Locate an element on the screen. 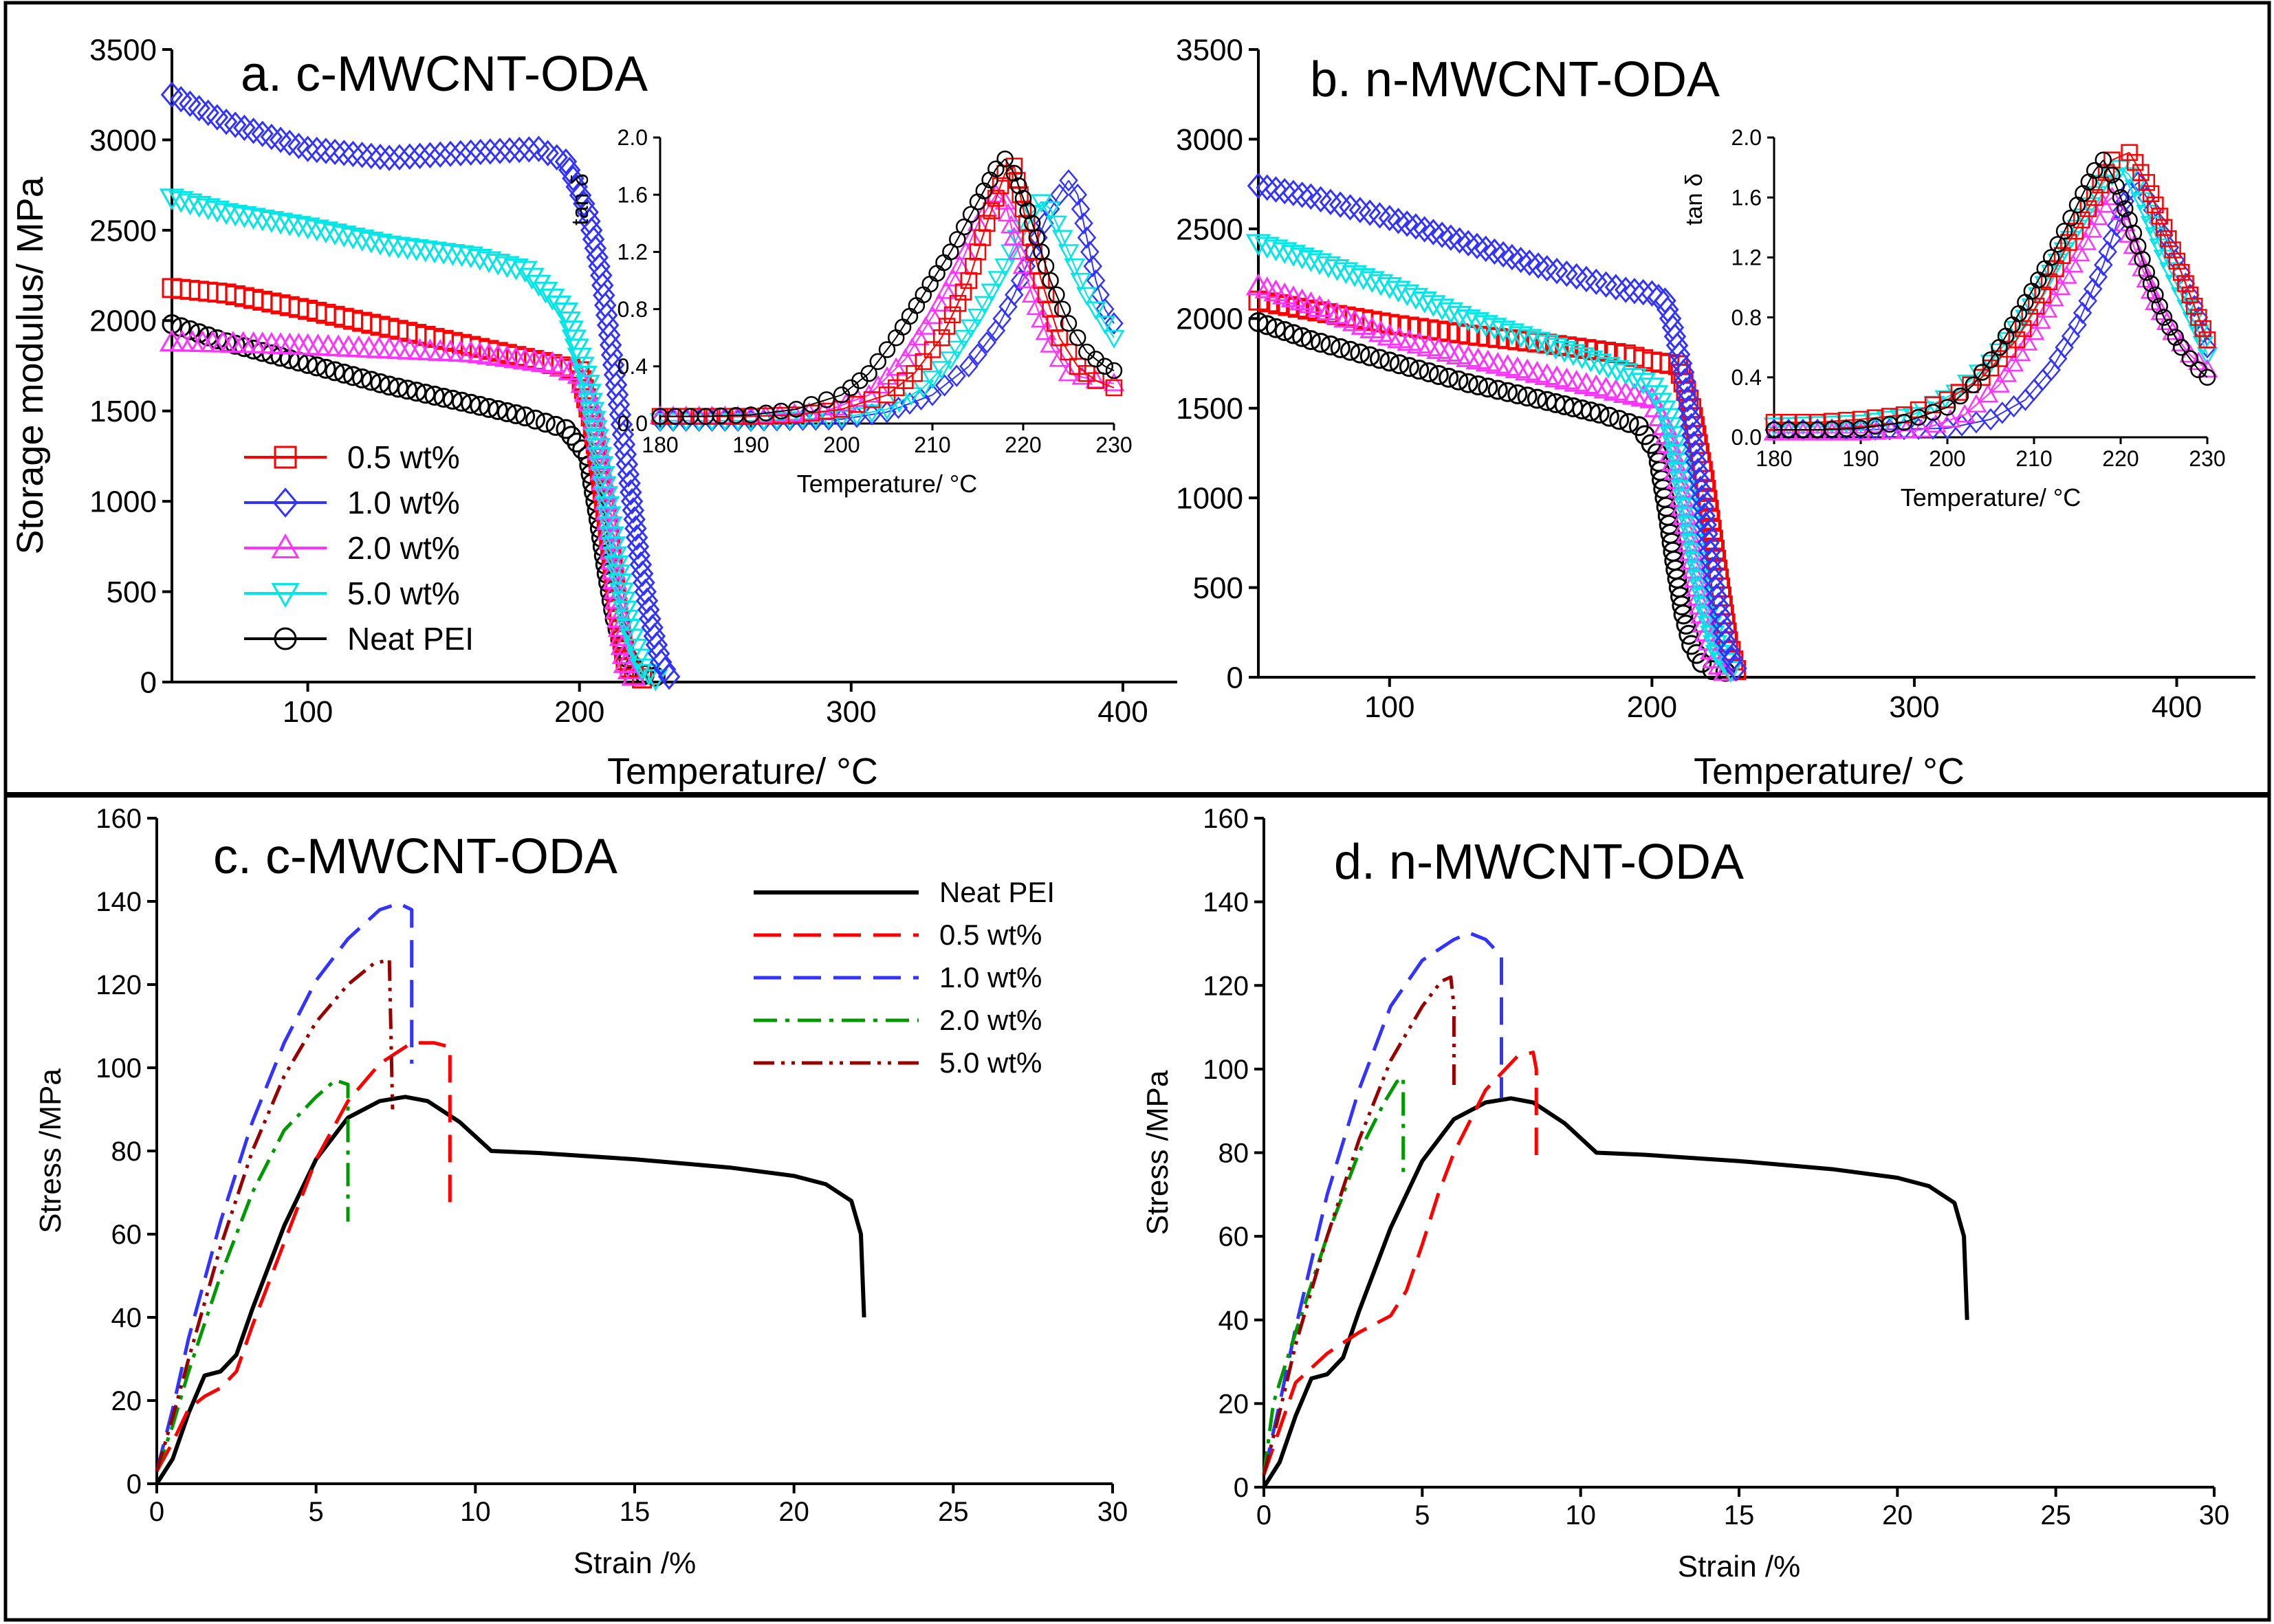 This screenshot has height=1624, width=2274. panel-title: c. c-MWCNT-ODA is located at coordinates (415, 856).